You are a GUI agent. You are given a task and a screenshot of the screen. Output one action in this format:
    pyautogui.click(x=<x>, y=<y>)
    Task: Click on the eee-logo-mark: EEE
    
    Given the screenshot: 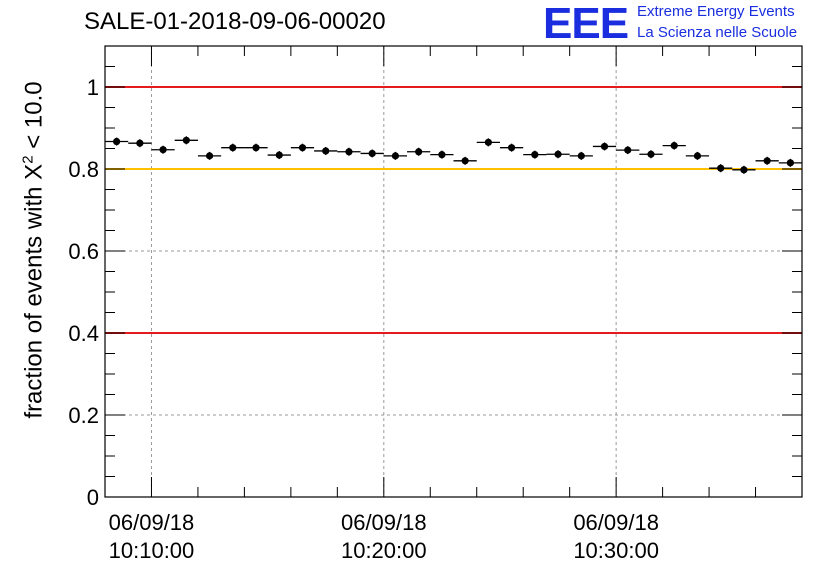 What is the action you would take?
    pyautogui.click(x=586, y=24)
    